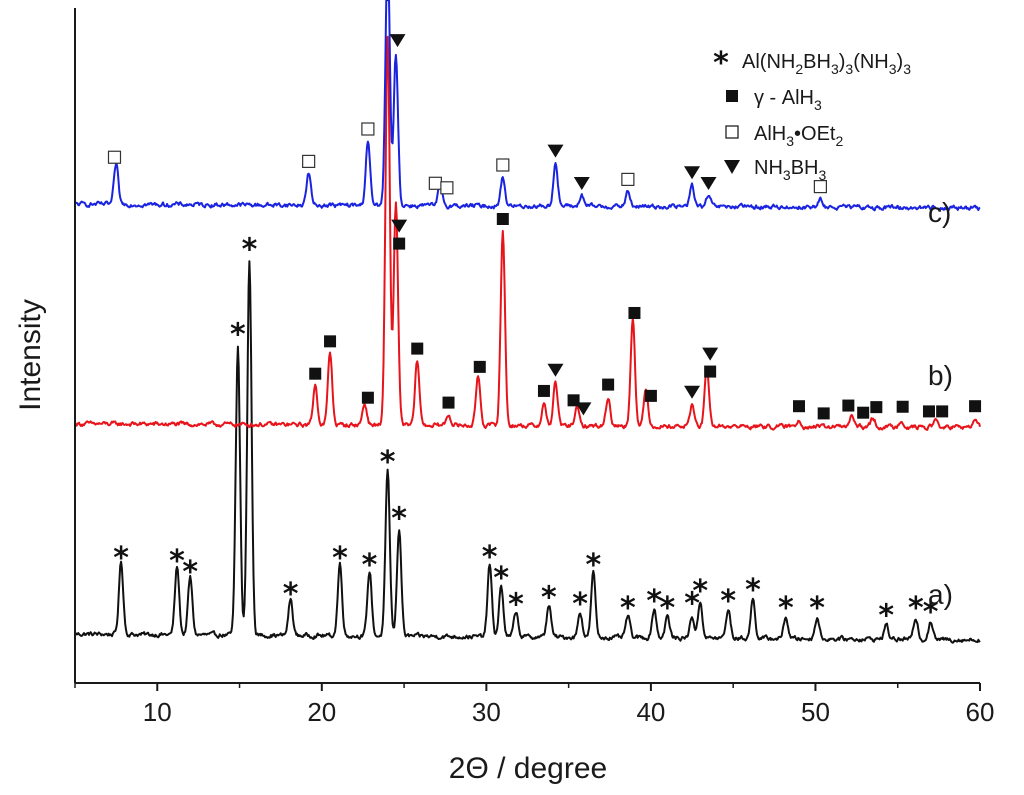  Describe the element at coordinates (321, 712) in the screenshot. I see `x-tick-label: 20` at that location.